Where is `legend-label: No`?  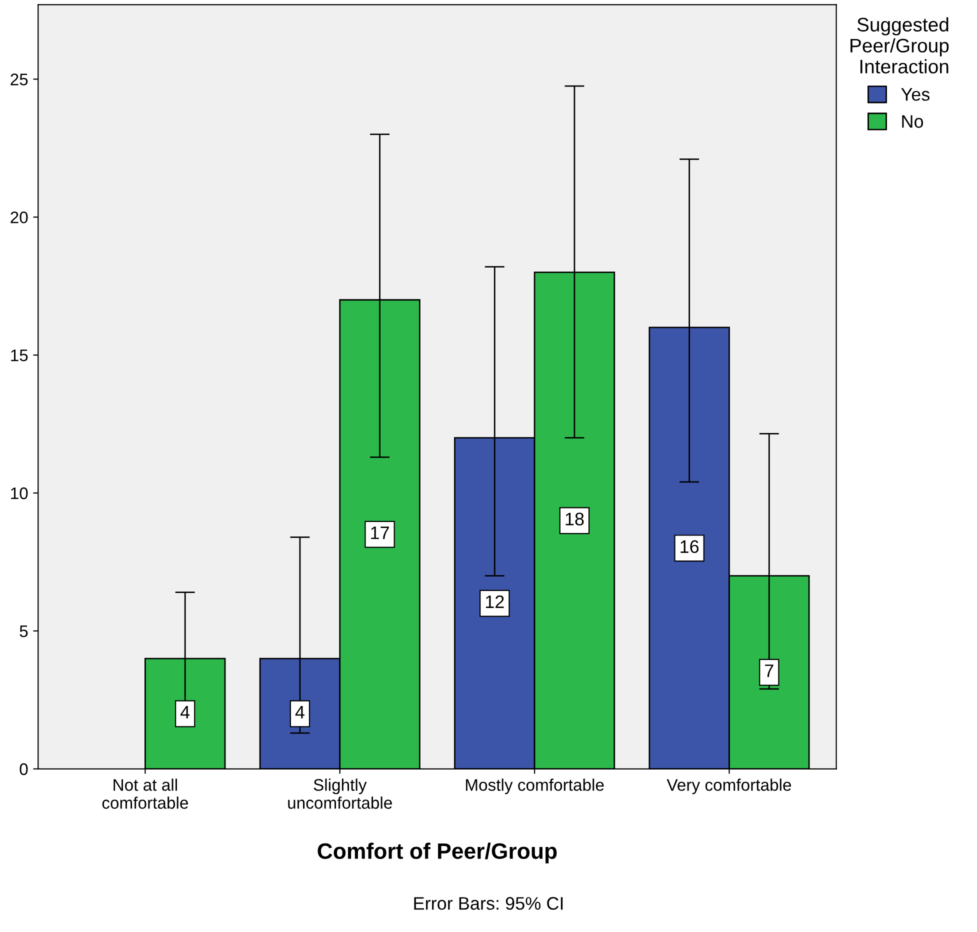
legend-label: No is located at coordinates (913, 121).